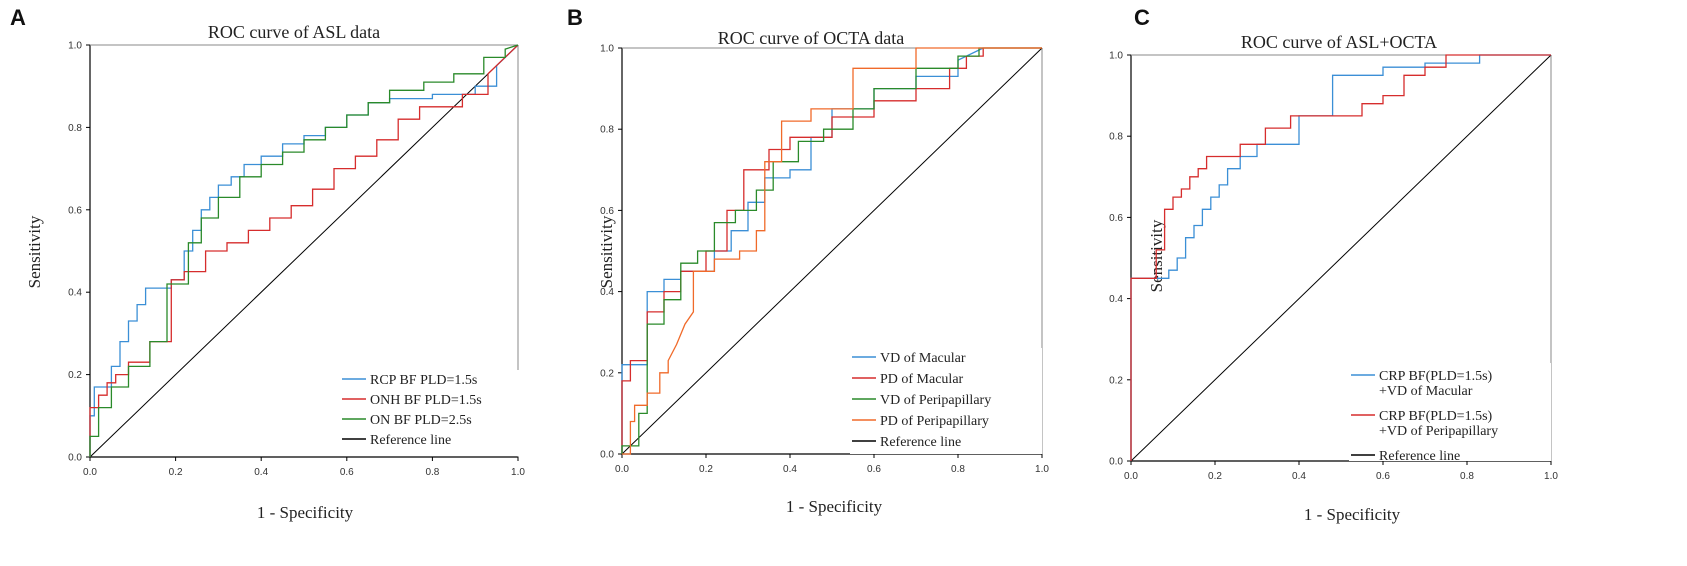 This screenshot has height=566, width=1687. What do you see at coordinates (923, 358) in the screenshot?
I see `legend-label-b-0: VD of Macular` at bounding box center [923, 358].